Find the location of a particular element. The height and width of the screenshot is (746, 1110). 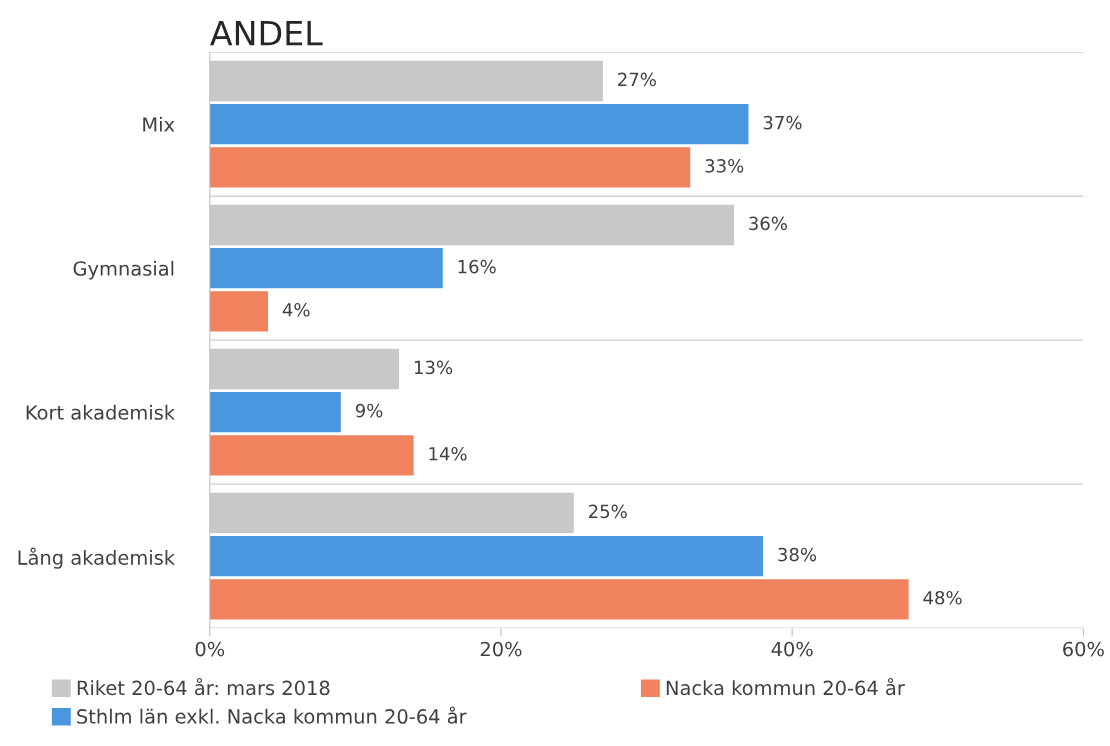

x-tick-label: 60% is located at coordinates (1083, 649).